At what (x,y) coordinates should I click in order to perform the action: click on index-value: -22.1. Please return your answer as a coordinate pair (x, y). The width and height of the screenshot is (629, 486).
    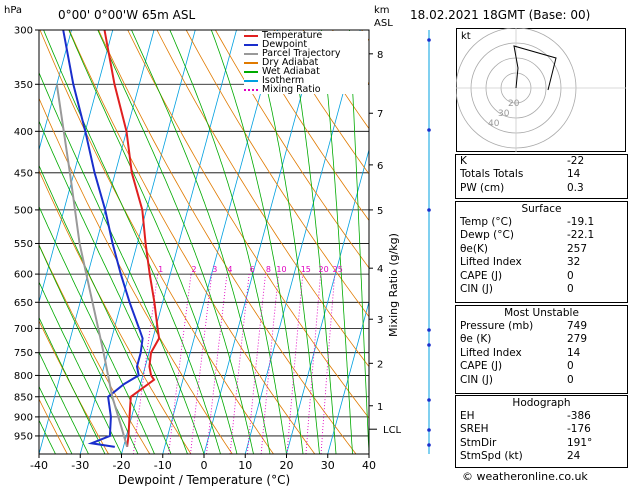
    Looking at the image, I should click on (581, 235).